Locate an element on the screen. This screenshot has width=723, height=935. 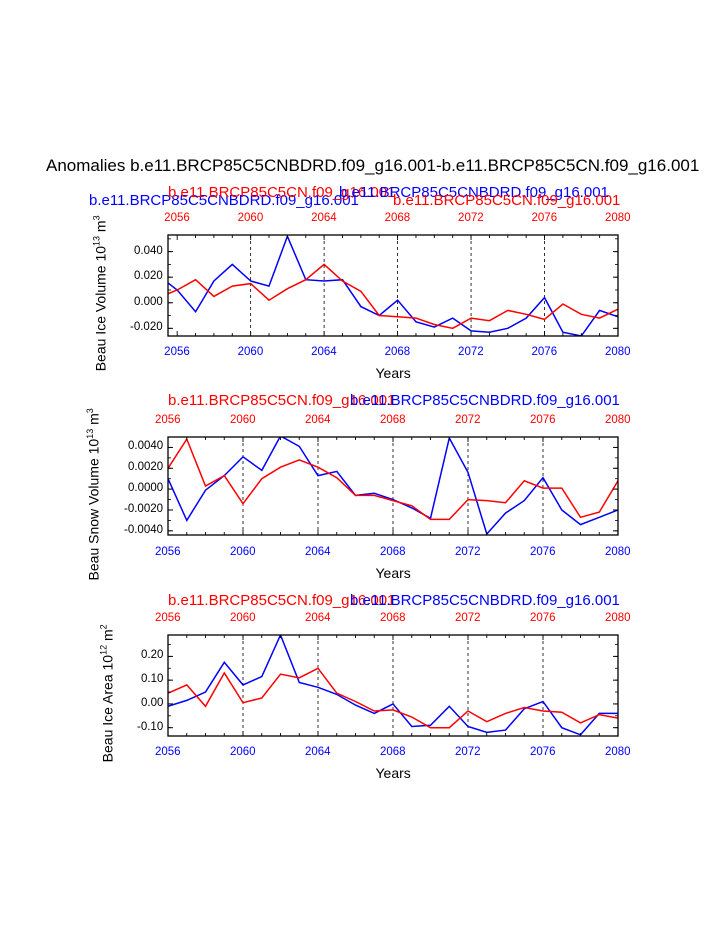
chart-1-ylabel: Beau Ice Volume 1013 m3 is located at coordinates (100, 293).